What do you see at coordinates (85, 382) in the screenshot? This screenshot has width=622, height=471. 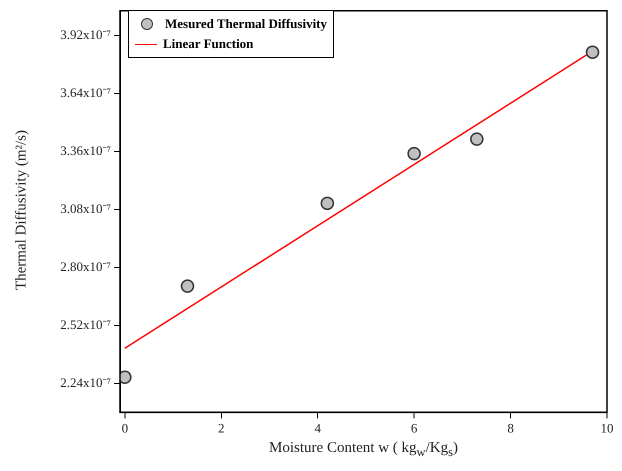 I see `y-tick-label: 2.24x10⁻⁷` at bounding box center [85, 382].